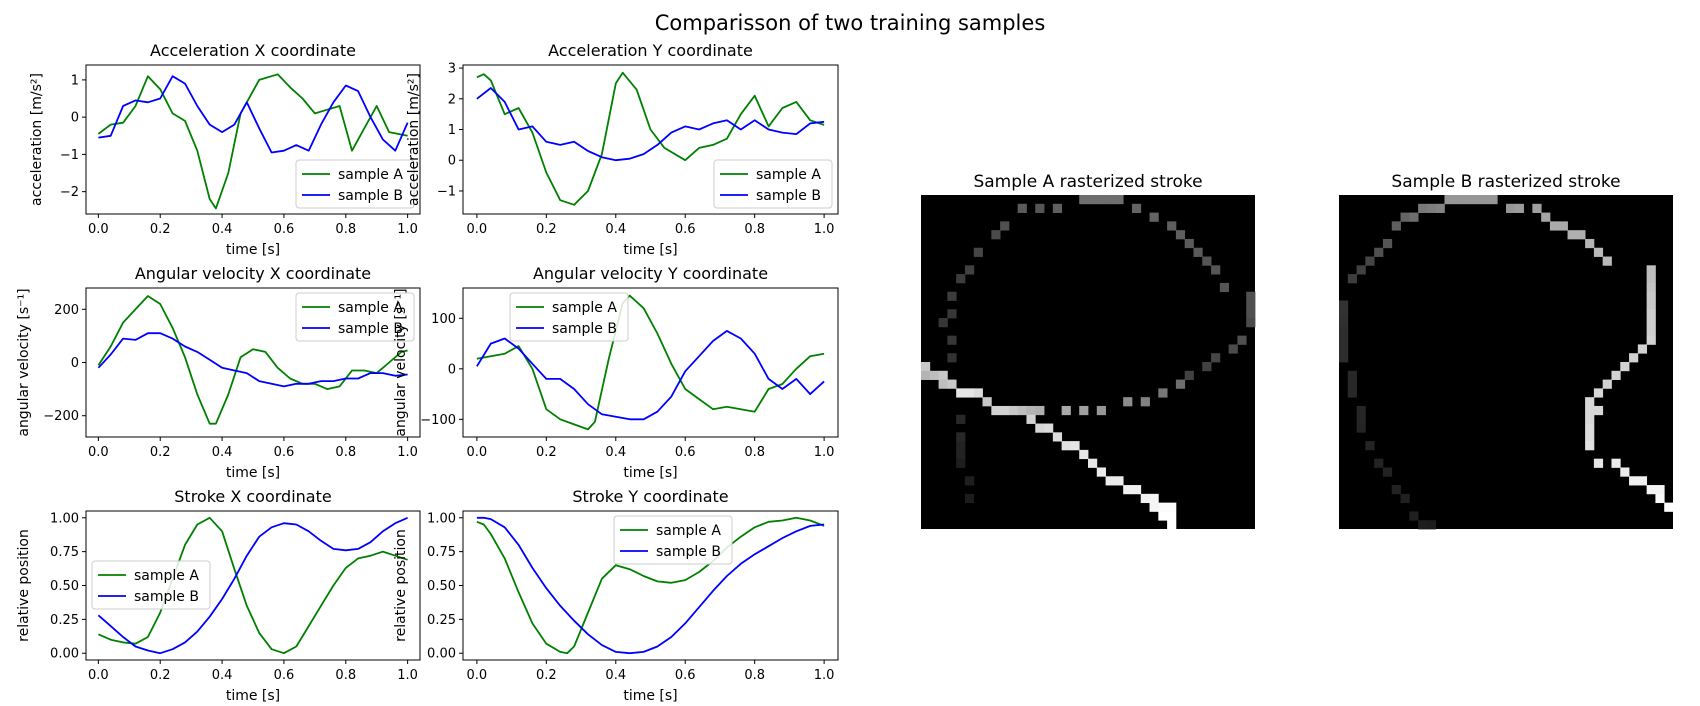 The image size is (1700, 706). I want to click on legend-box, so click(673, 540).